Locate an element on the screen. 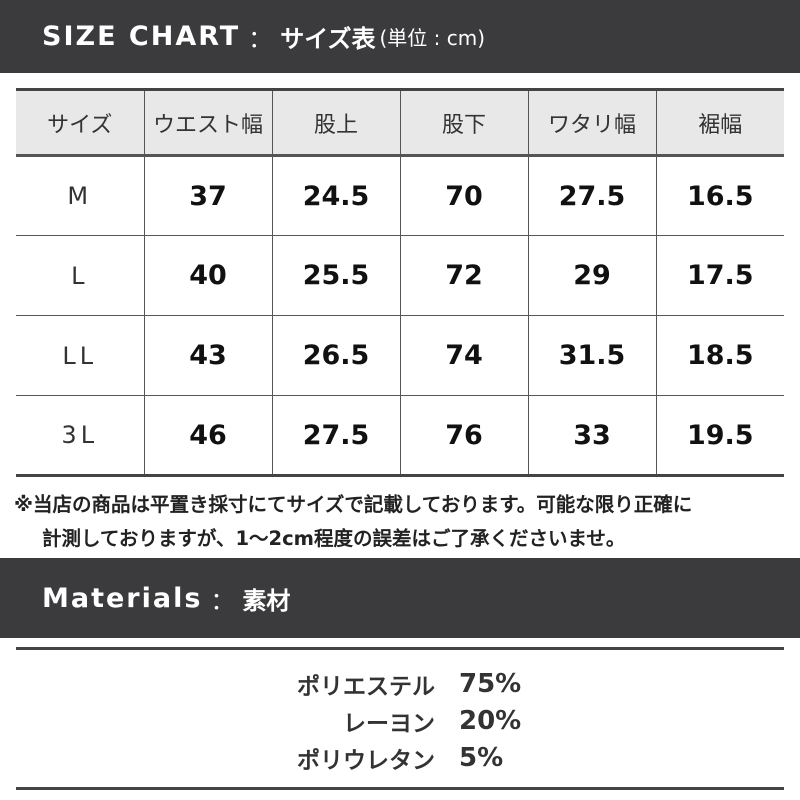 The image size is (800, 800). measurement-cell: 33 is located at coordinates (591, 435).